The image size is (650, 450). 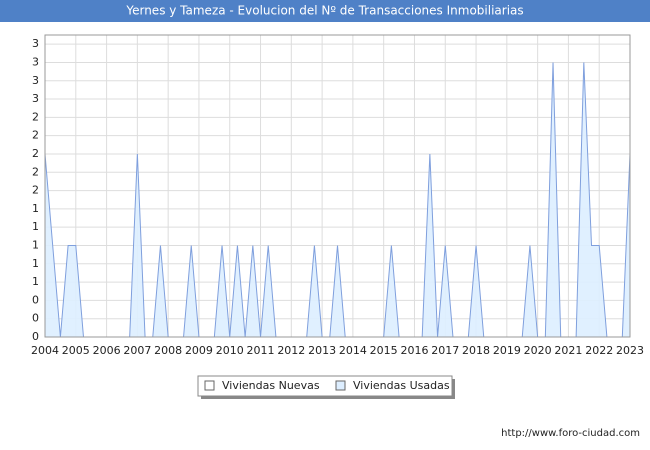 I want to click on x-tick-label: 2022, so click(x=599, y=350).